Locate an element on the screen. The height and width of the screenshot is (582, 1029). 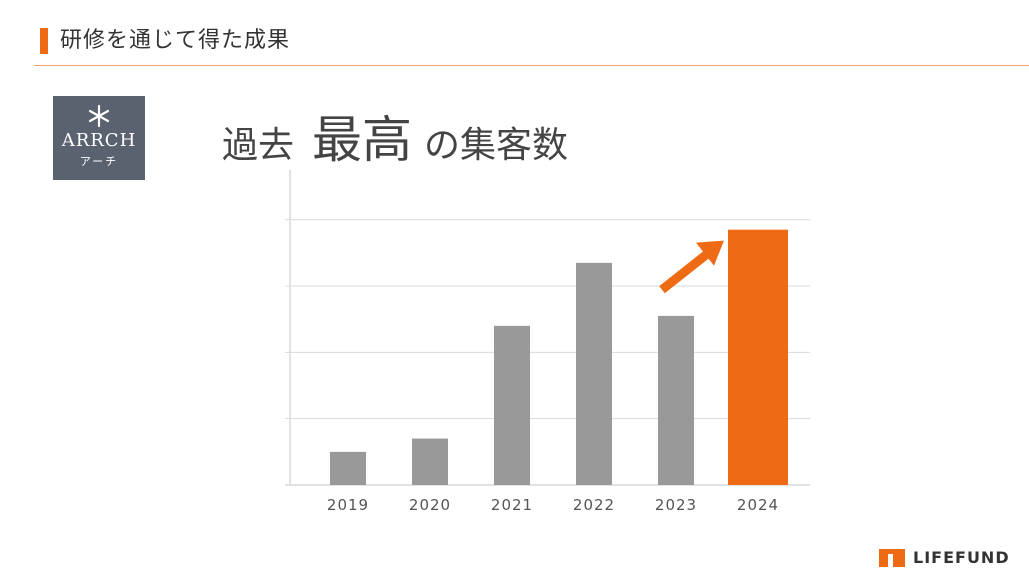
headline: 過去 最高 の集客数 is located at coordinates (395, 135).